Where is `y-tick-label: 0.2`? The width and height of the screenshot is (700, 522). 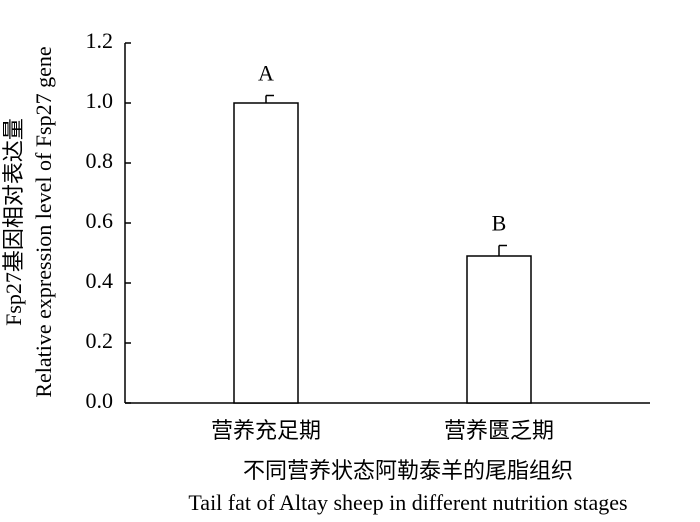 y-tick-label: 0.2 is located at coordinates (100, 340).